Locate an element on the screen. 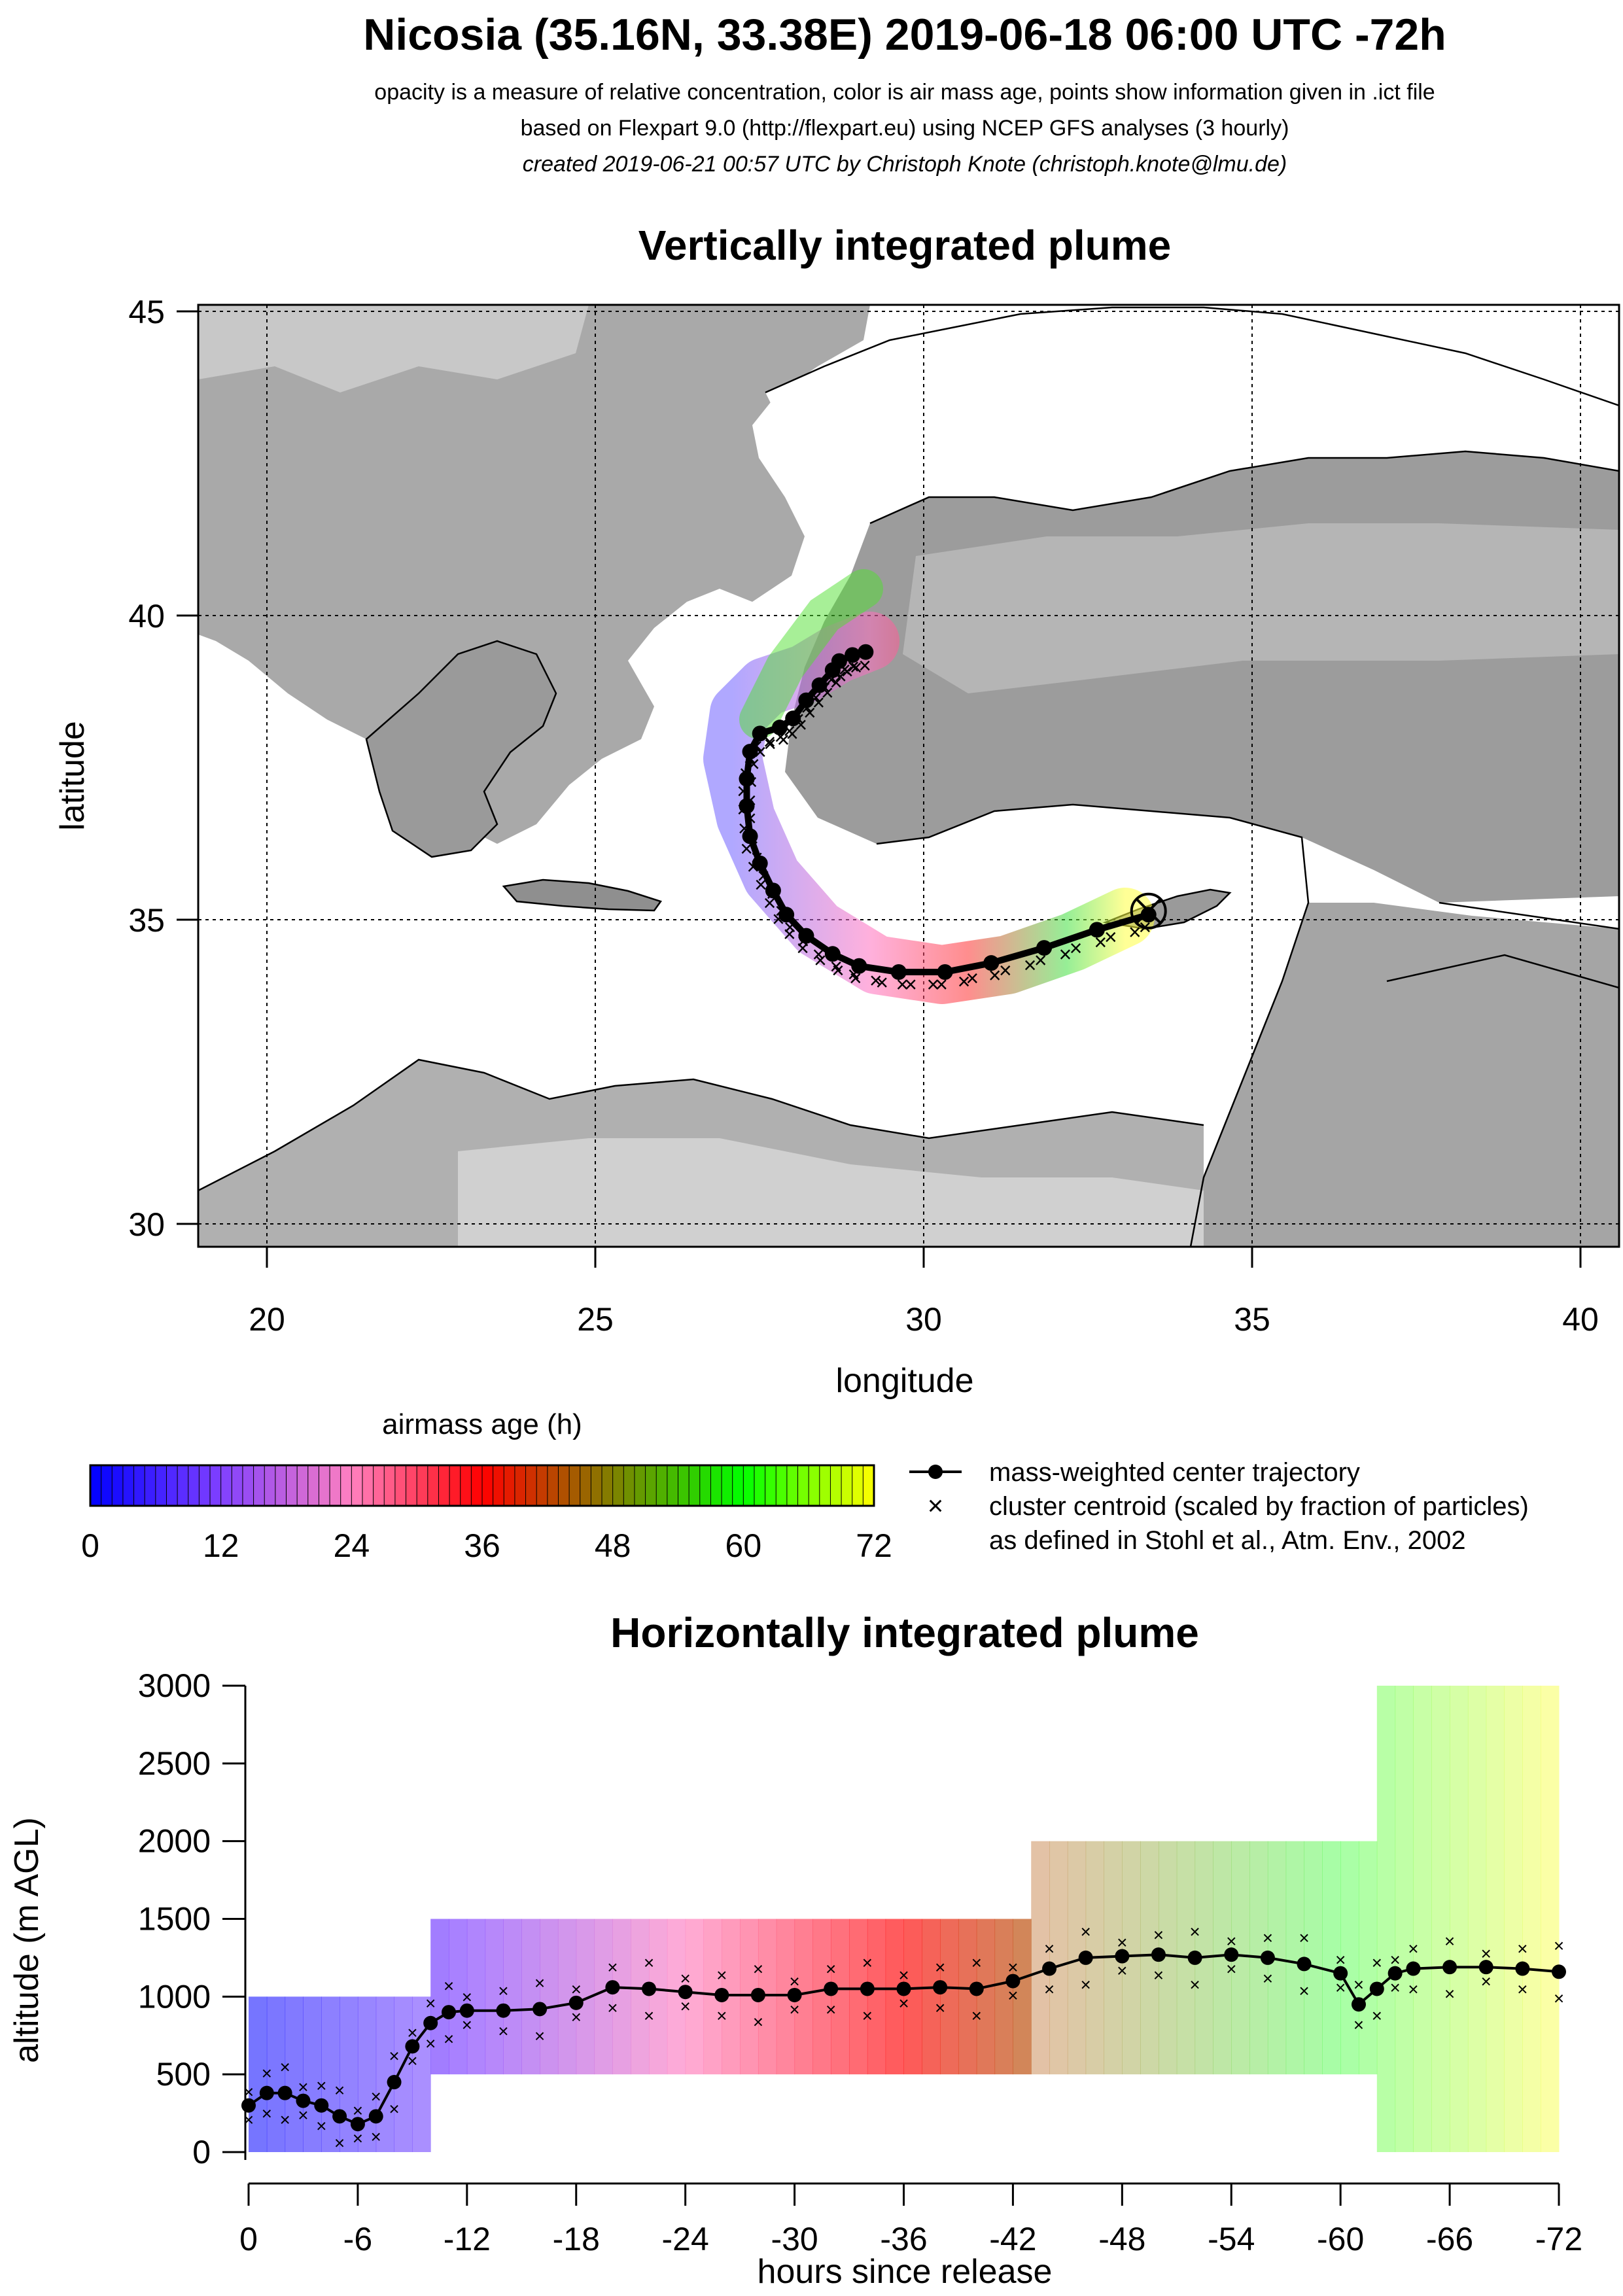 The image size is (1623, 2296). colorbar-title: airmass age (h) is located at coordinates (482, 1424).